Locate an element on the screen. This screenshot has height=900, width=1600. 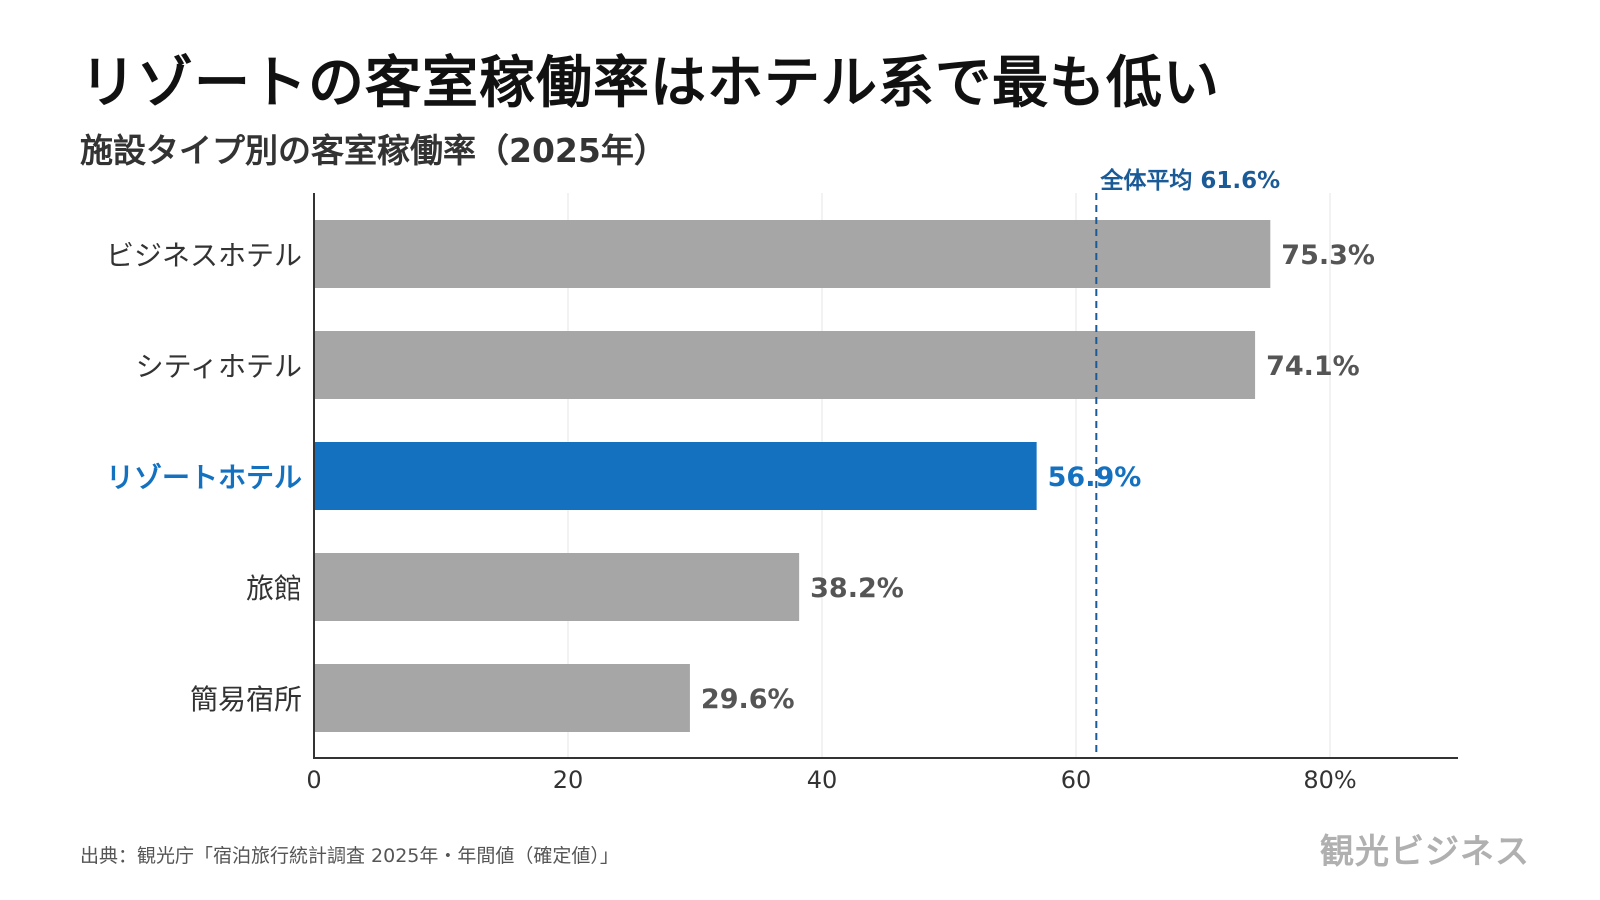
category-label-2: シティホテル is located at coordinates (219, 366).